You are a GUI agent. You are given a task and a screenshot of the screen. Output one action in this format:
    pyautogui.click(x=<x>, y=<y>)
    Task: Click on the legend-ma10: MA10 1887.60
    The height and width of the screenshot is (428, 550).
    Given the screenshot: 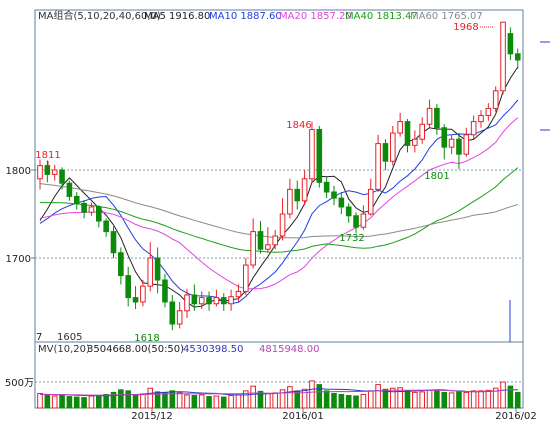 What is the action you would take?
    pyautogui.click(x=245, y=16)
    